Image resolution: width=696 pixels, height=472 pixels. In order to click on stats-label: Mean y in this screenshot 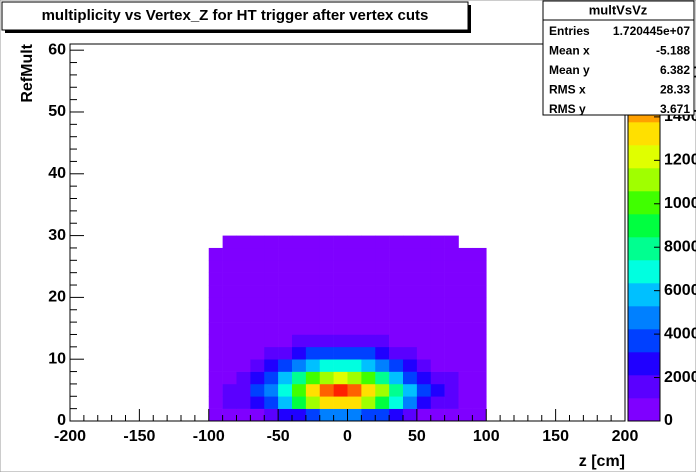, I will do `click(569, 70)`.